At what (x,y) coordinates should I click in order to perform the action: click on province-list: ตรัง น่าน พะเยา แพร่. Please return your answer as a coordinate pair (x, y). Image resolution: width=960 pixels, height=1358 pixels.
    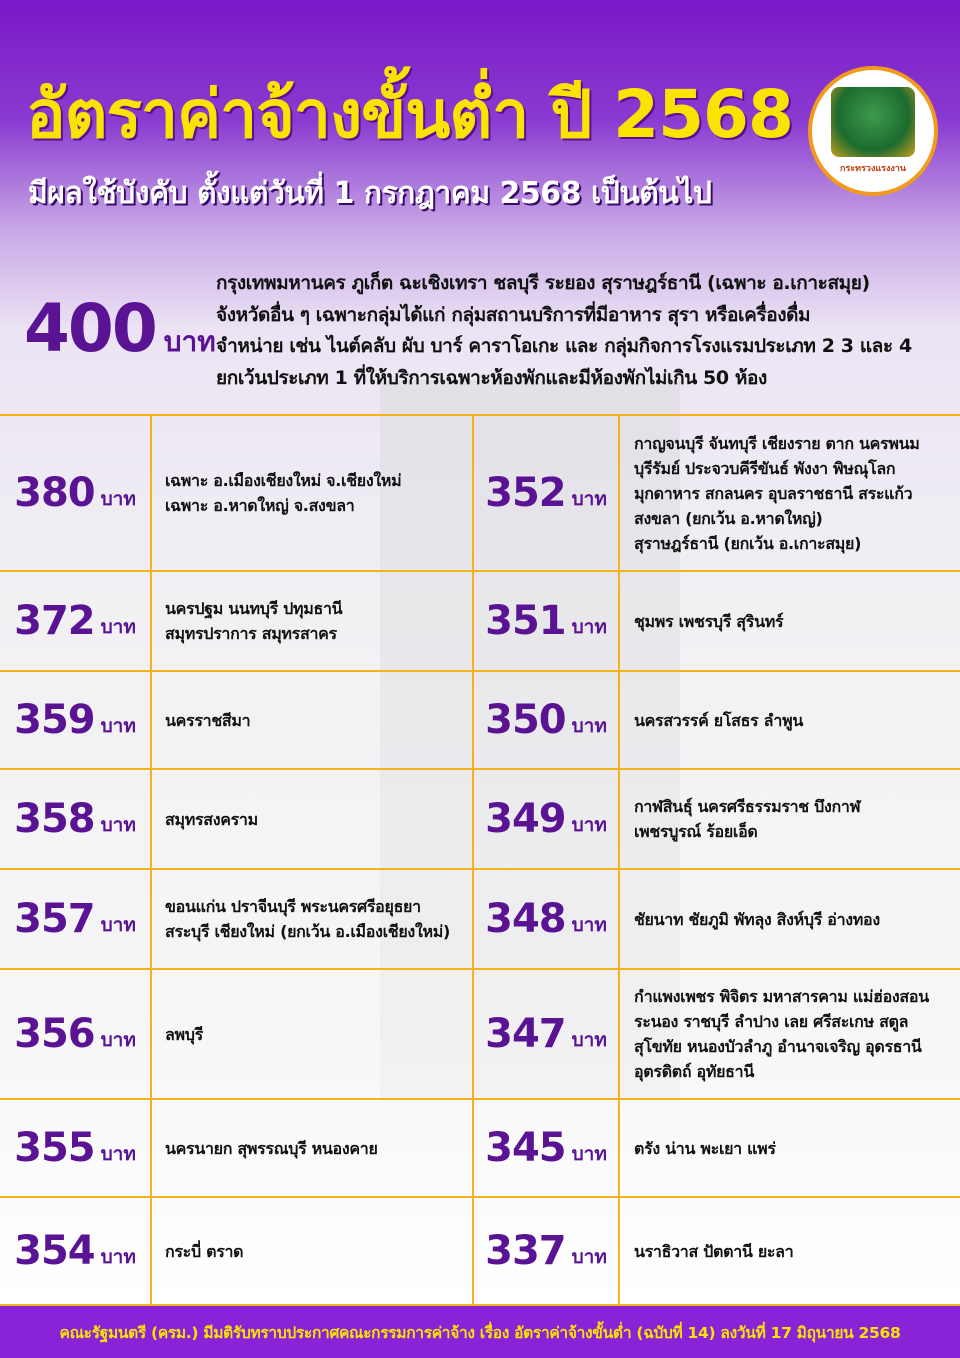
    Looking at the image, I should click on (790, 1148).